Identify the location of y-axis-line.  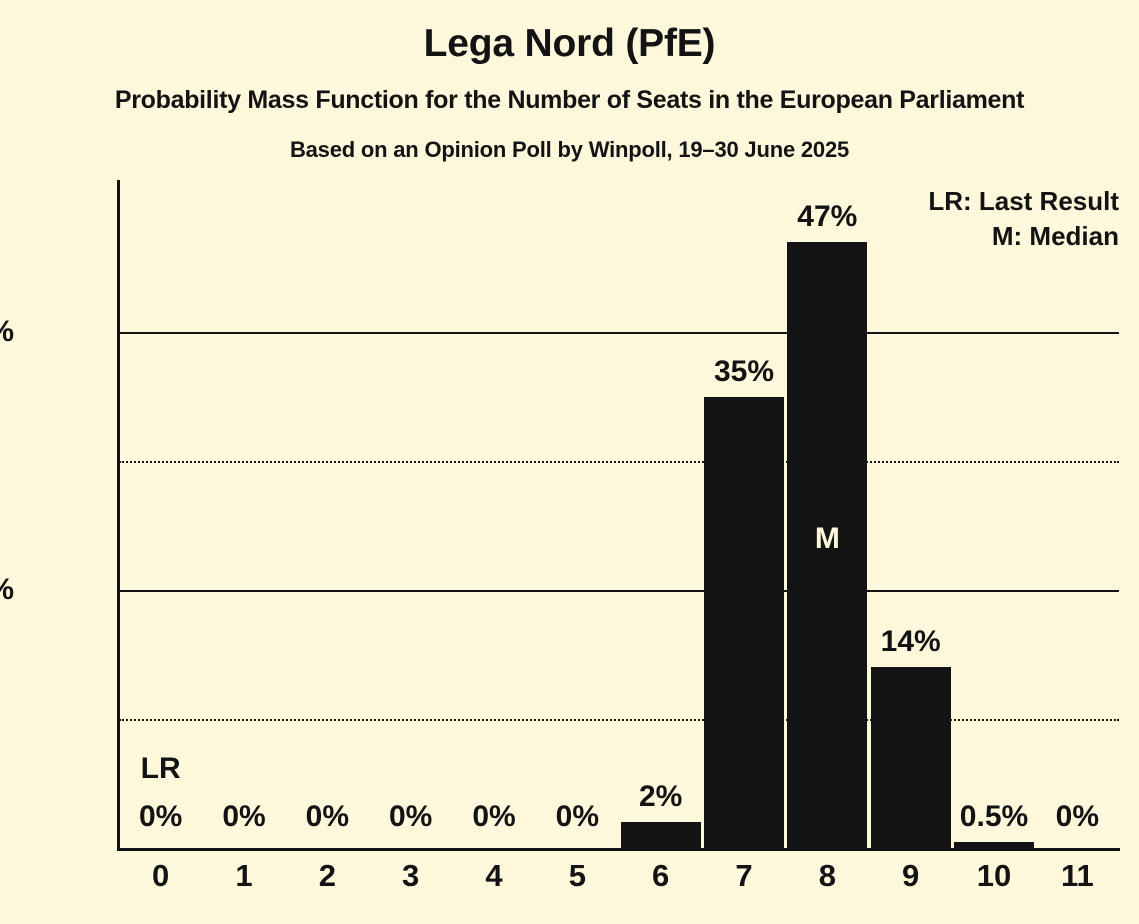
(118, 514).